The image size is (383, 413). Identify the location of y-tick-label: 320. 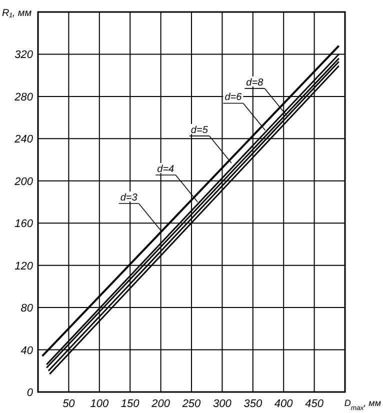
(24, 55).